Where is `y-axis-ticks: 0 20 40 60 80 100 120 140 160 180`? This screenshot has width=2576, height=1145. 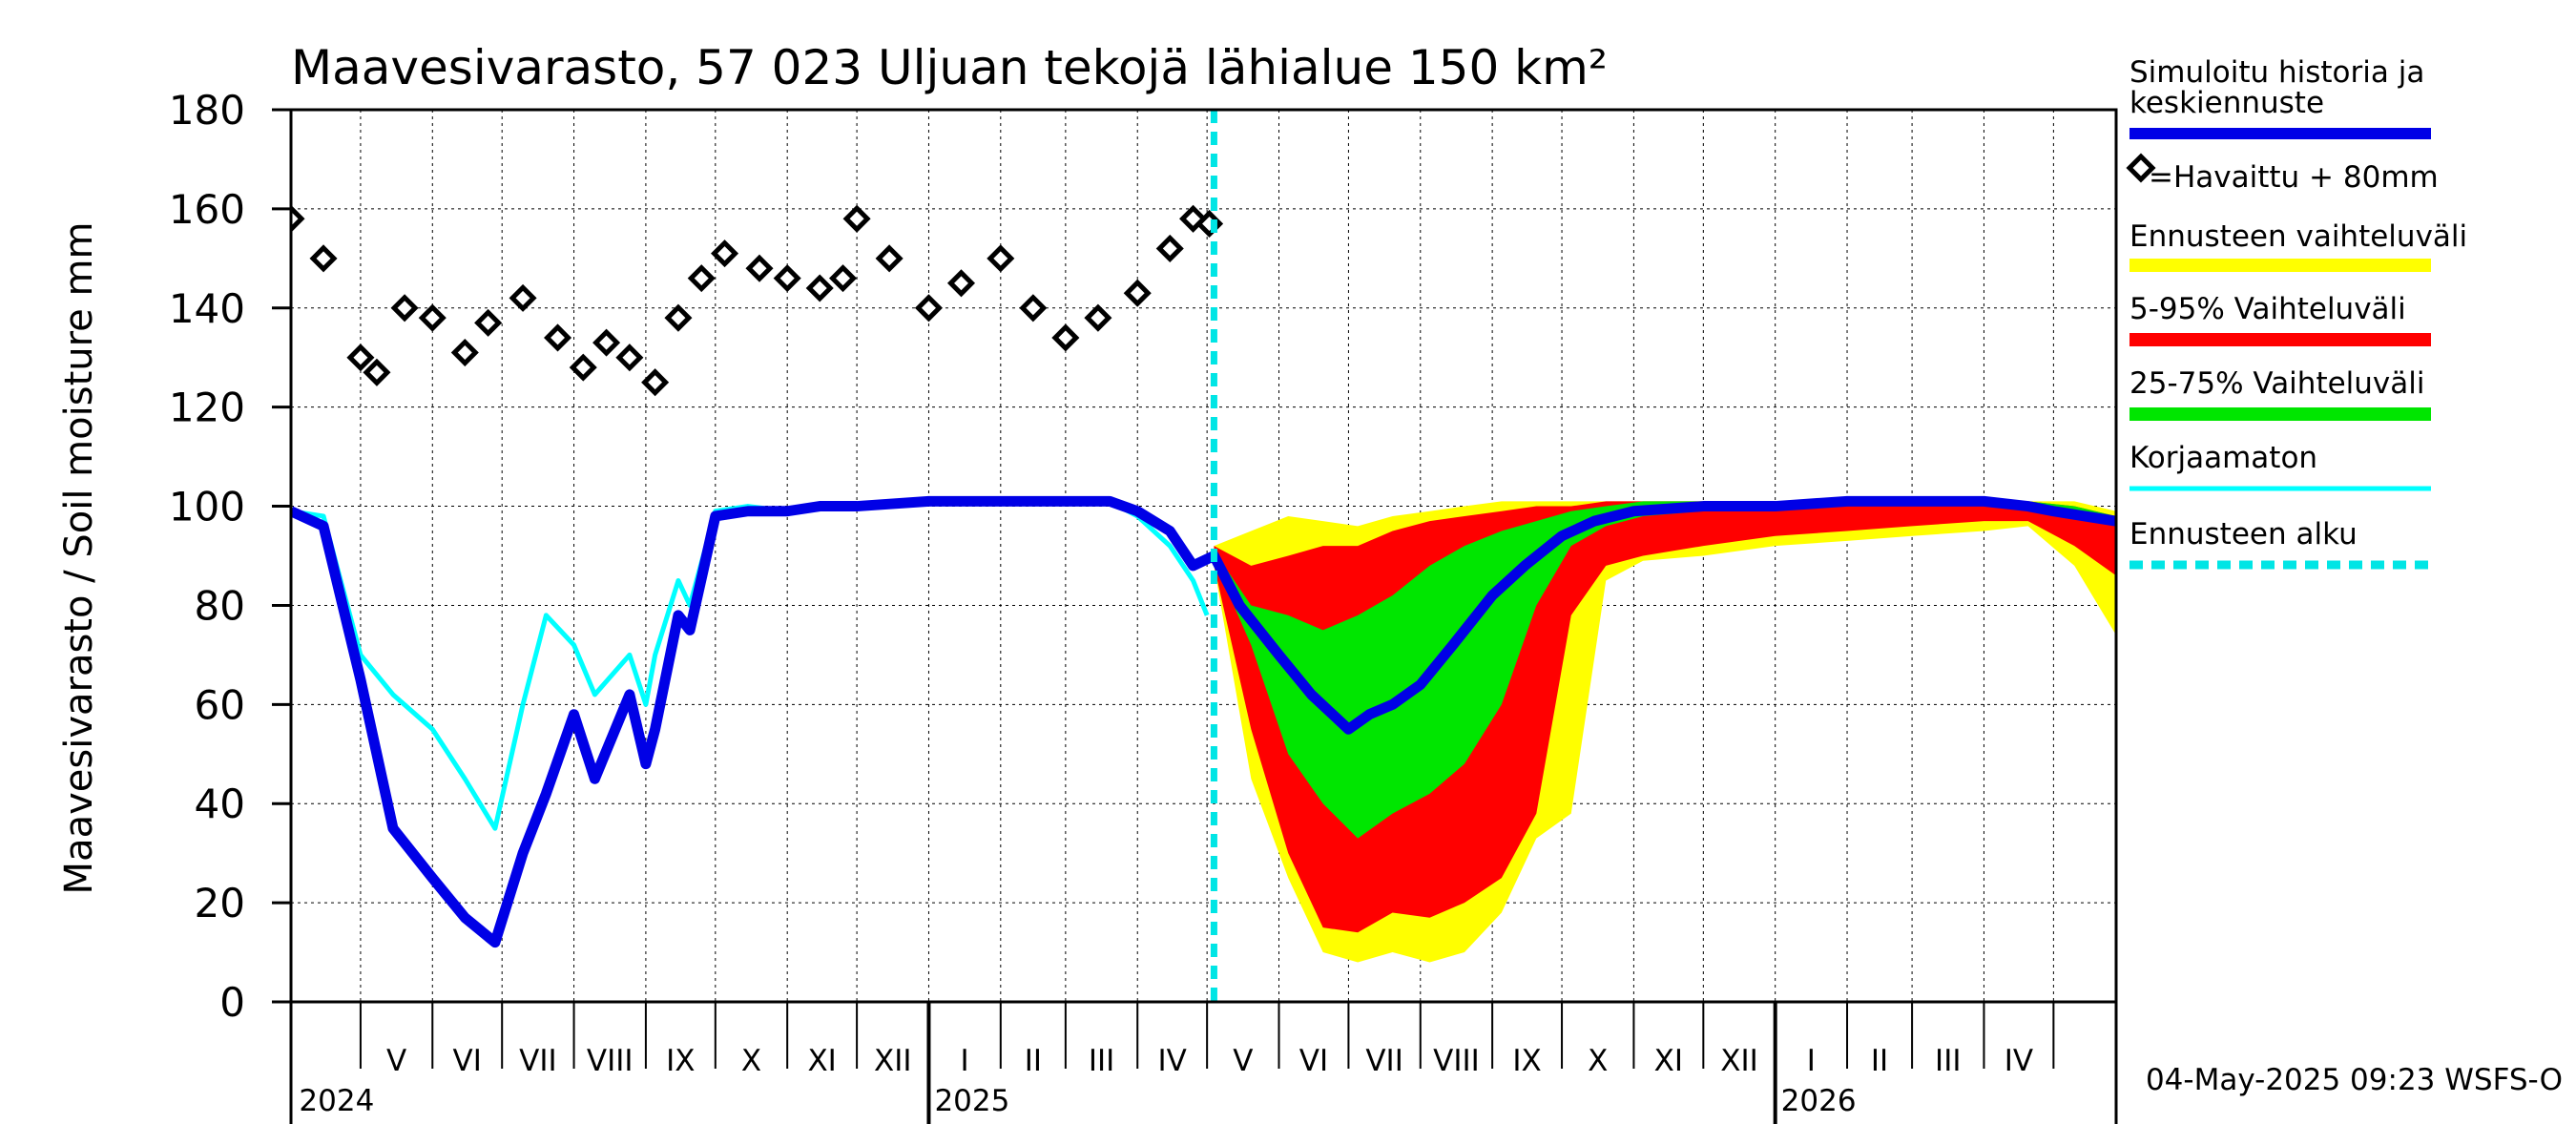 y-axis-ticks: 0 20 40 60 80 100 120 140 160 180 is located at coordinates (230, 557).